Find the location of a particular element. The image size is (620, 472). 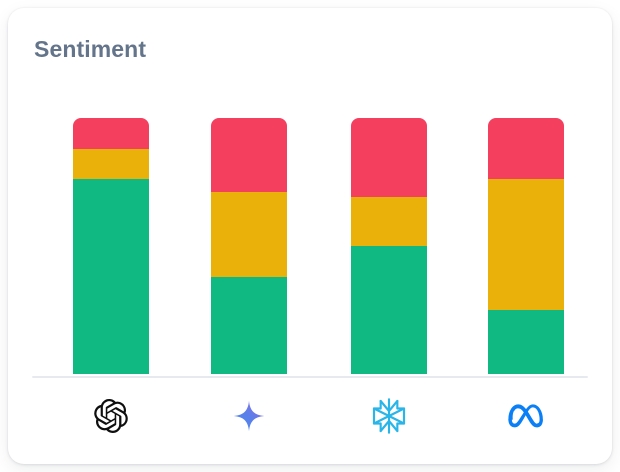

gemini-icon is located at coordinates (249, 416).